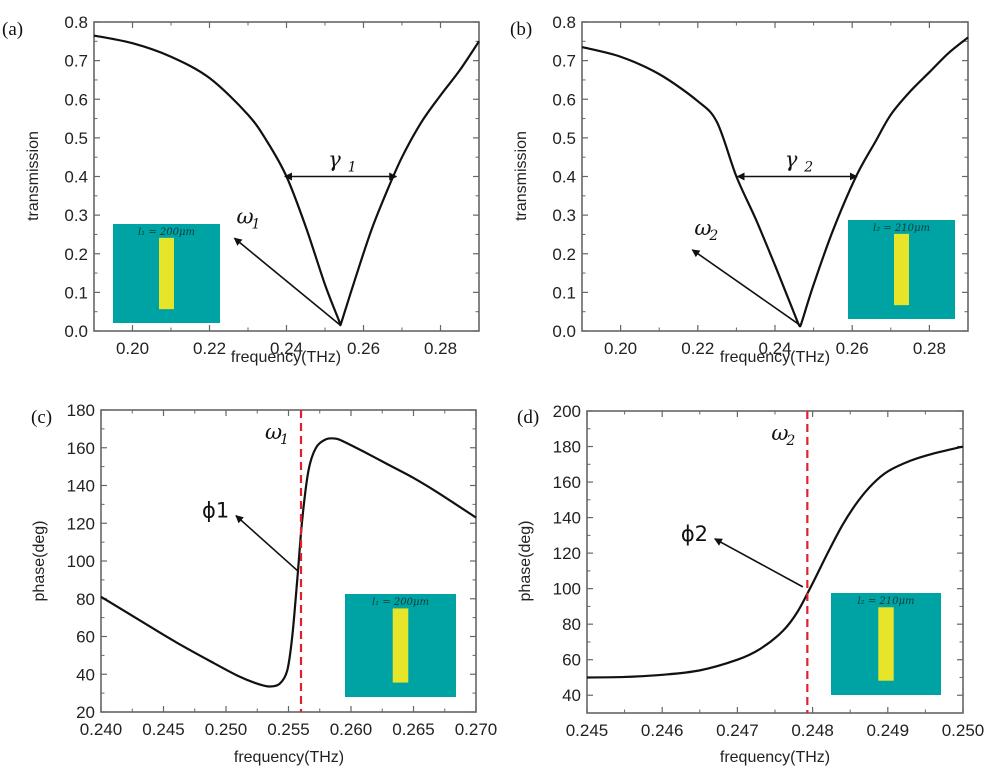  Describe the element at coordinates (525, 561) in the screenshot. I see `y-axis-label: phase(deg)` at that location.